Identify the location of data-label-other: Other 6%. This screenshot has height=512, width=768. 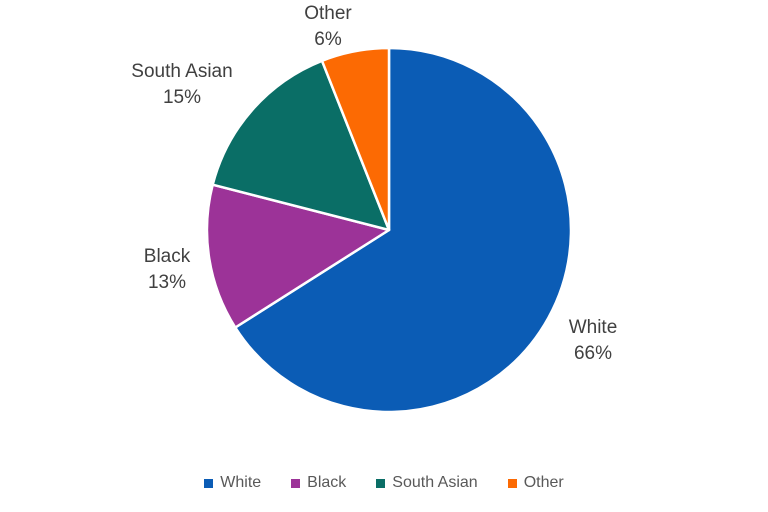
(328, 27).